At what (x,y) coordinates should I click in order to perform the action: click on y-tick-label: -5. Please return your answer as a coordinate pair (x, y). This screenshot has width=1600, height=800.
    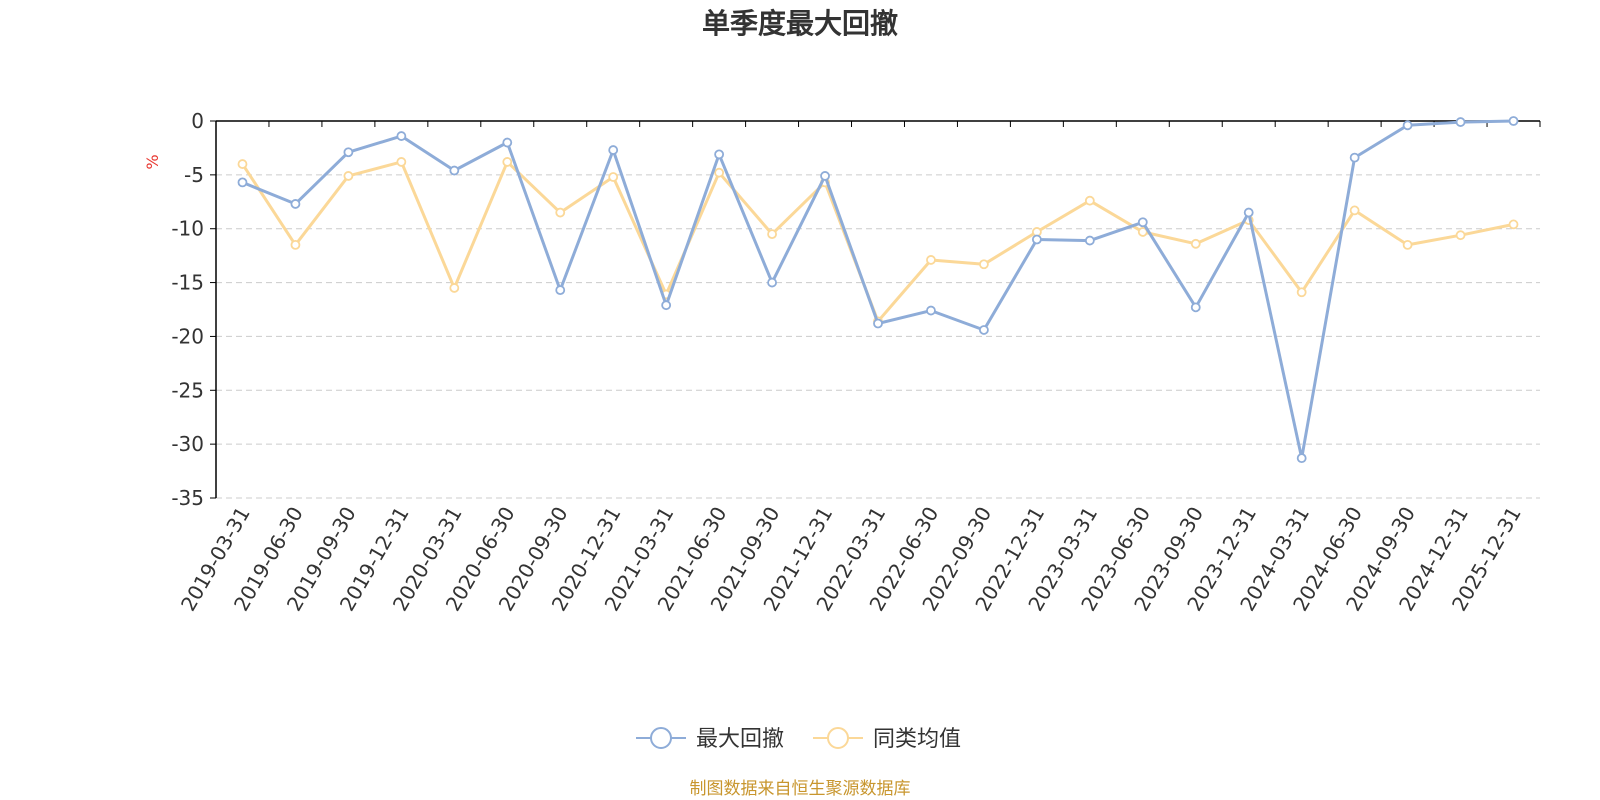
    Looking at the image, I should click on (194, 175).